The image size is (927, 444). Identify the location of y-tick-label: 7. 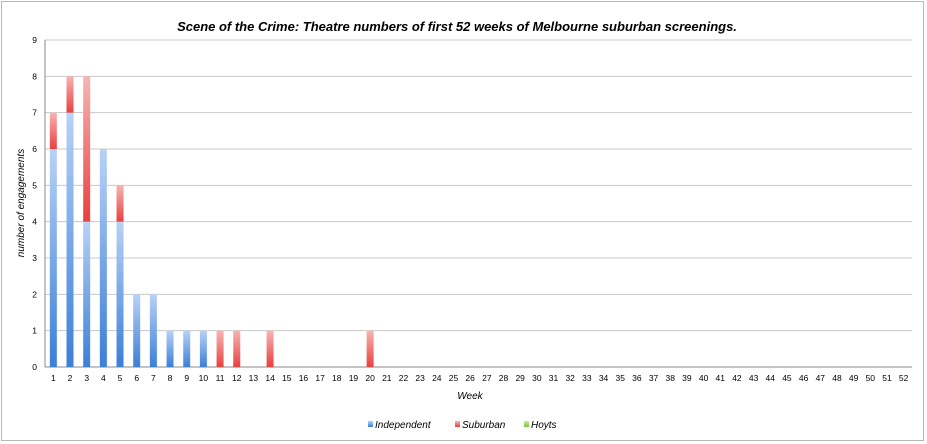
(34, 113).